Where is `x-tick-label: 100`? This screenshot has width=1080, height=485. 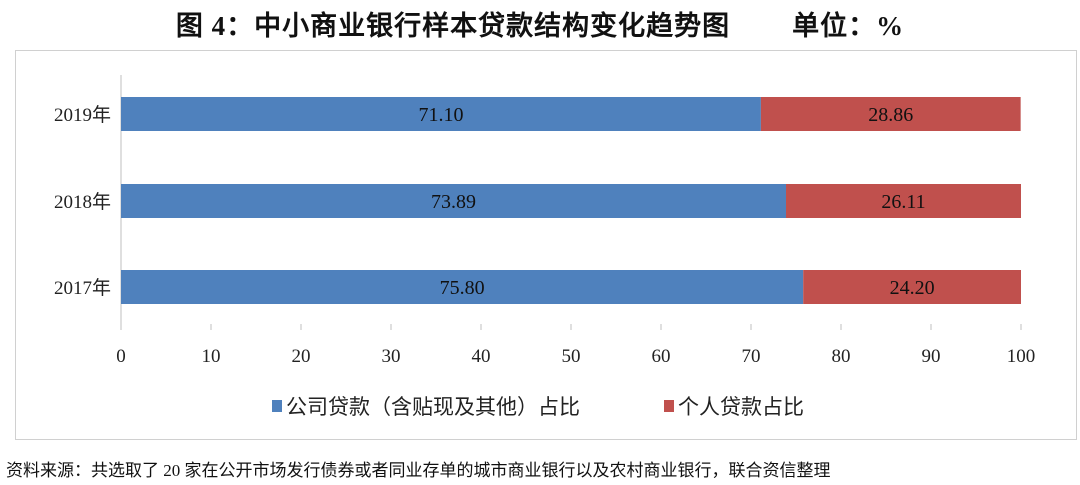 x-tick-label: 100 is located at coordinates (1021, 356).